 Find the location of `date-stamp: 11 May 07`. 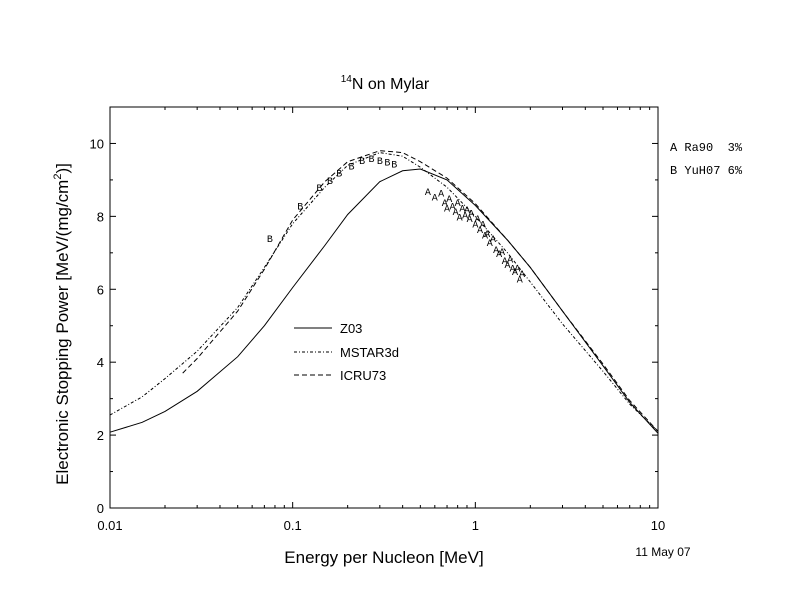

date-stamp: 11 May 07 is located at coordinates (662, 552).